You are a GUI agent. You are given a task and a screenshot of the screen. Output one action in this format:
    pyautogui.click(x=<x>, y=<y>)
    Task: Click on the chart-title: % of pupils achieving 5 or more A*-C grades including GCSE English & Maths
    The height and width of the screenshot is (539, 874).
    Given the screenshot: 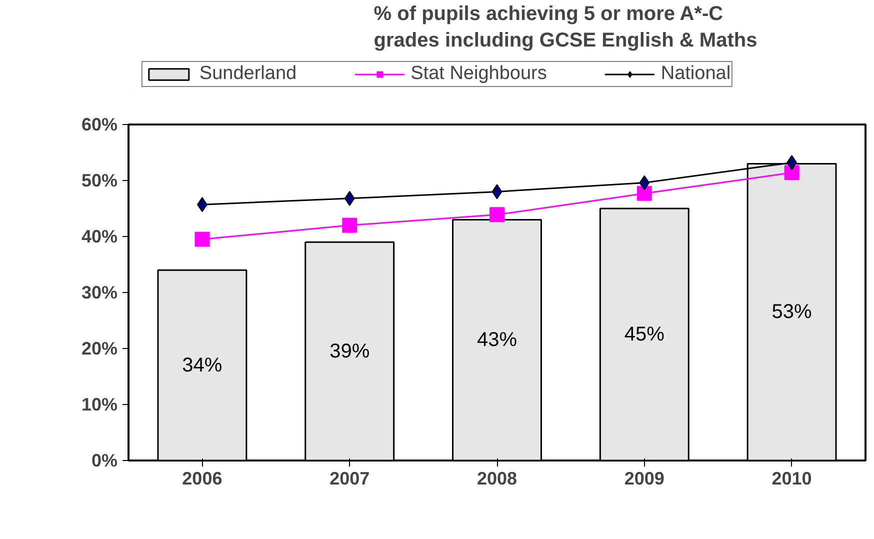 What is the action you would take?
    pyautogui.click(x=566, y=27)
    